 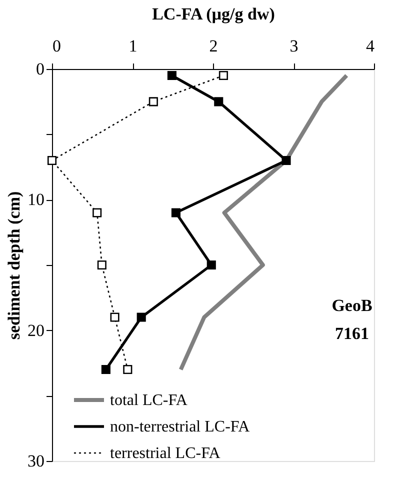 I want to click on x-tick-label: 0, so click(x=56, y=46).